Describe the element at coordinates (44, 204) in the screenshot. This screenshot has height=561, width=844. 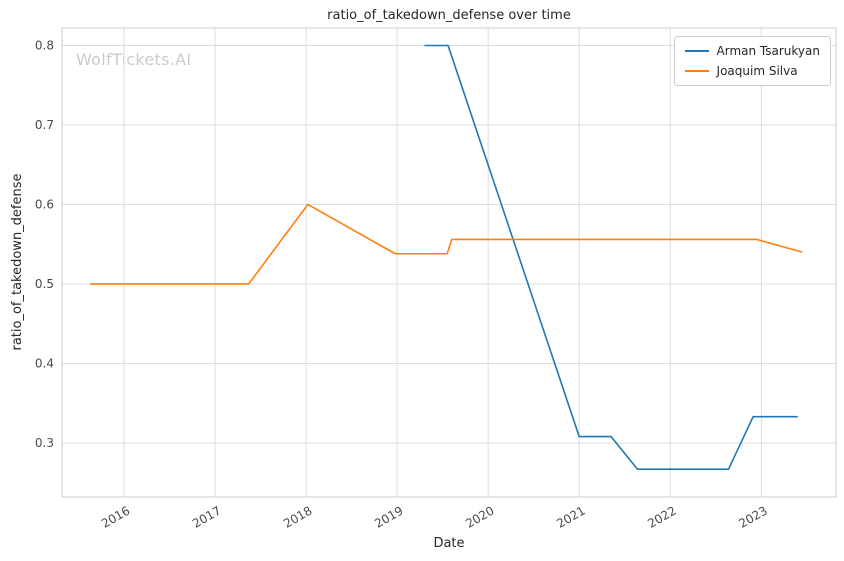
I see `y-tick-label: 0.6` at that location.